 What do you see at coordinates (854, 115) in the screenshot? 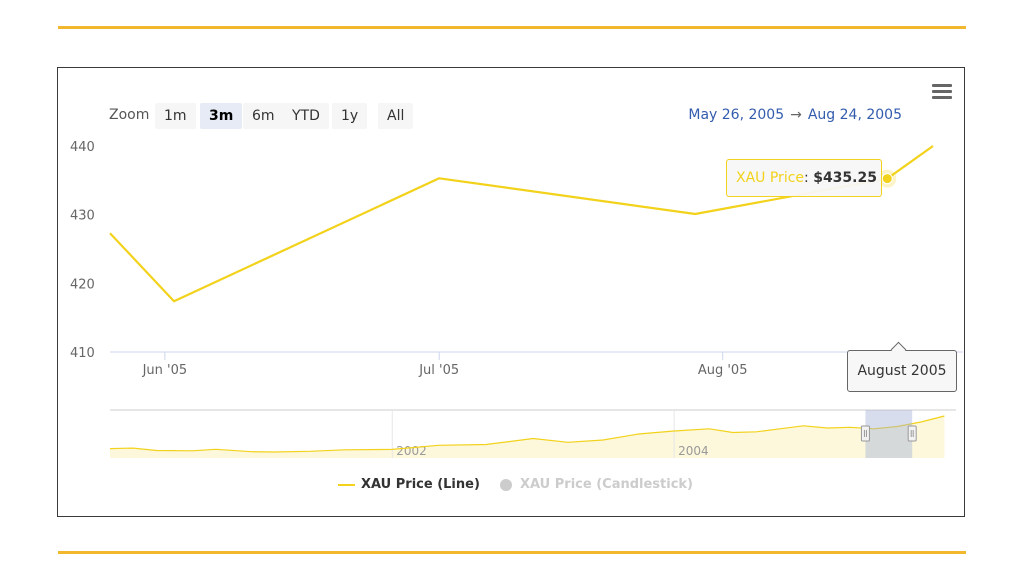
I see `range-to: Aug 24, 2005` at bounding box center [854, 115].